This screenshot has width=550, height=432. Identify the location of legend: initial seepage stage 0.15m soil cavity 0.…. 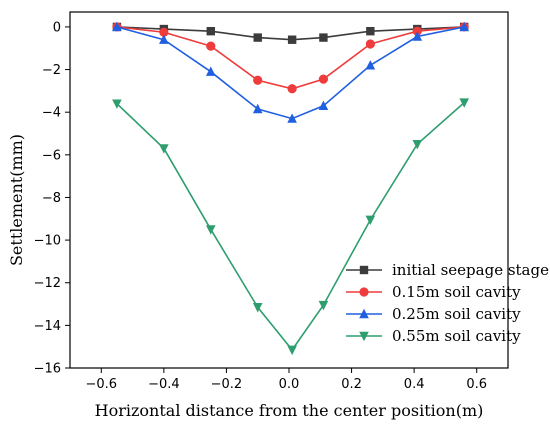
(447, 303).